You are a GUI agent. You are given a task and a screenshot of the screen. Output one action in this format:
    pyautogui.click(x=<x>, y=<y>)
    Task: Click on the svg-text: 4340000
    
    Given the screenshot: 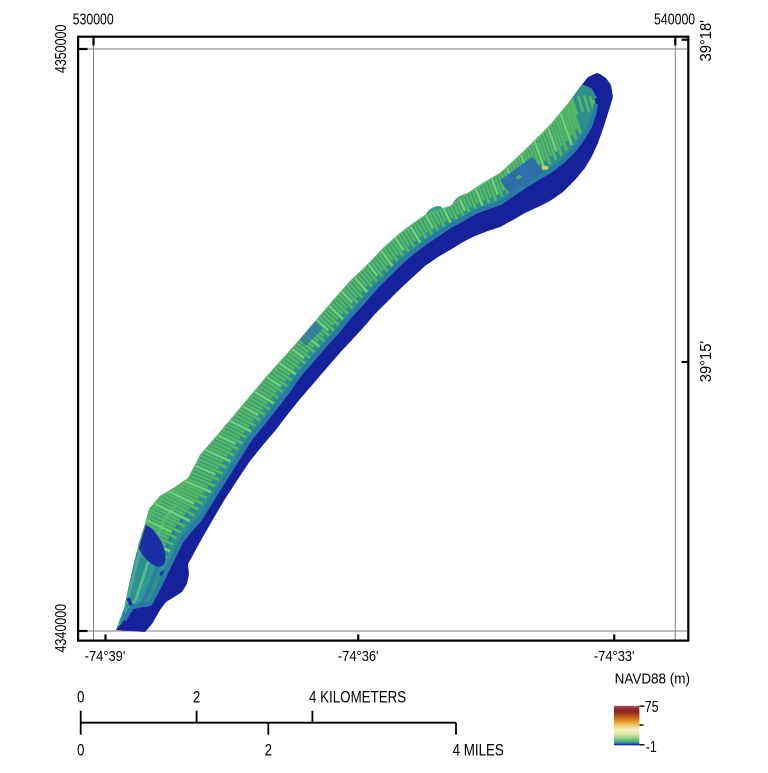 What is the action you would take?
    pyautogui.click(x=62, y=628)
    